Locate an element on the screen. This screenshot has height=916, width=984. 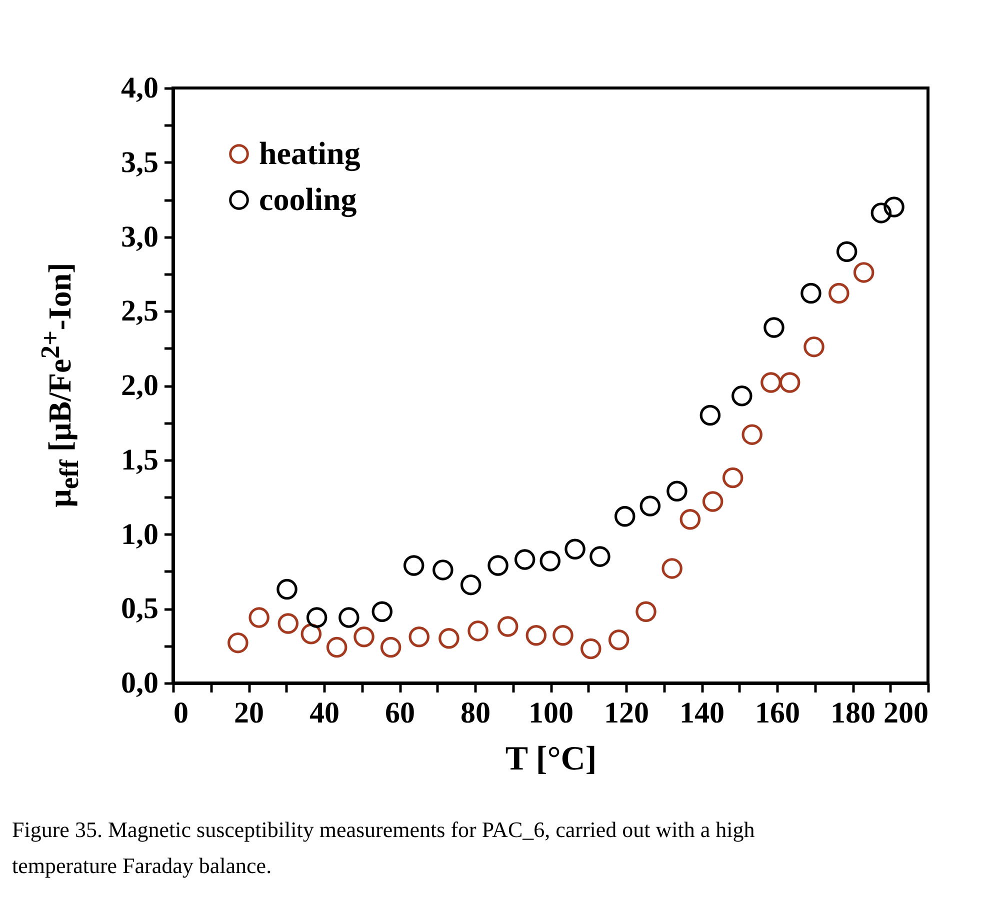
x-tick-label: 200 is located at coordinates (906, 713).